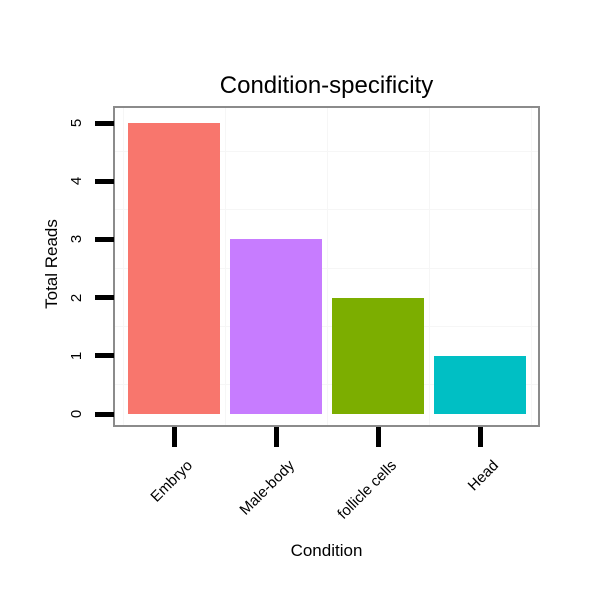  What do you see at coordinates (326, 85) in the screenshot?
I see `chart-title: Condition-specificity` at bounding box center [326, 85].